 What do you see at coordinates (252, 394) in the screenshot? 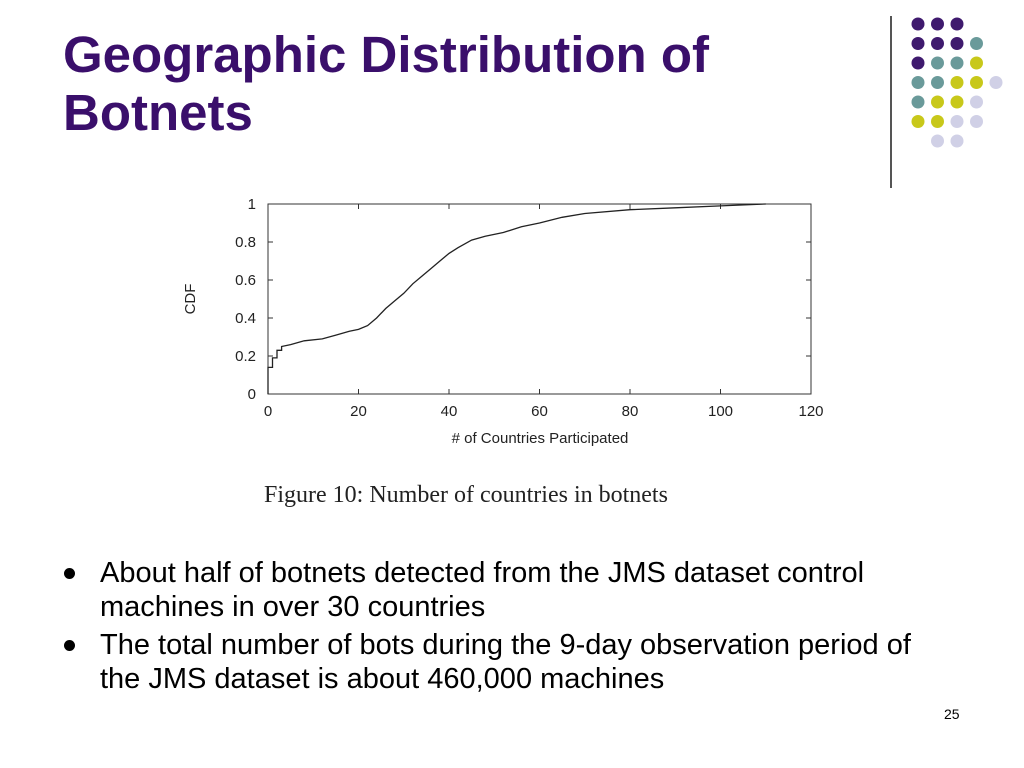
I see `y-tick-label: 0` at bounding box center [252, 394].